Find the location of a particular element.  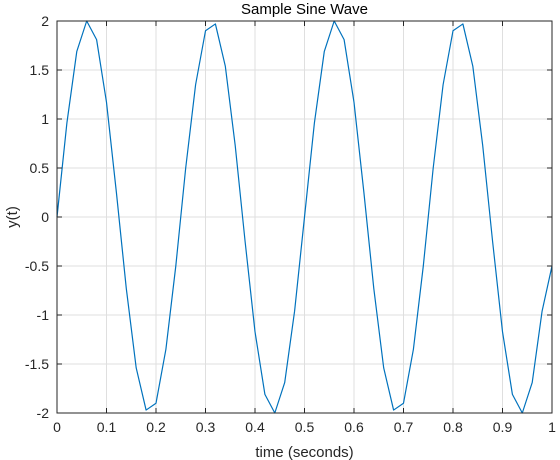

y-tick-label: 1.5 is located at coordinates (40, 70).